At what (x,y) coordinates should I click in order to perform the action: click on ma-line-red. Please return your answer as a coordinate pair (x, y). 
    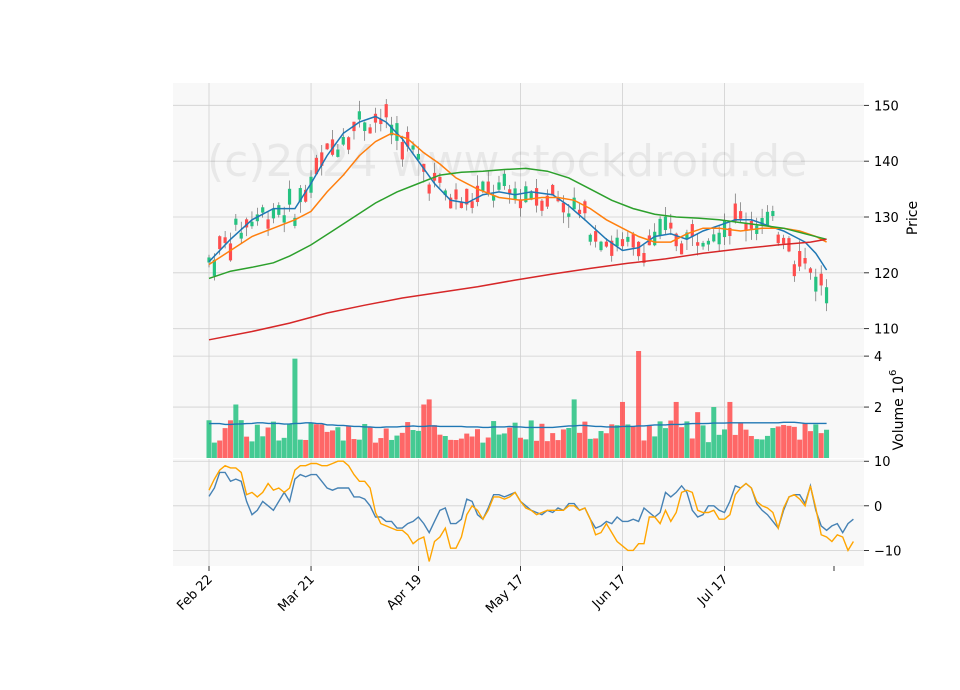
    Looking at the image, I should click on (517, 289).